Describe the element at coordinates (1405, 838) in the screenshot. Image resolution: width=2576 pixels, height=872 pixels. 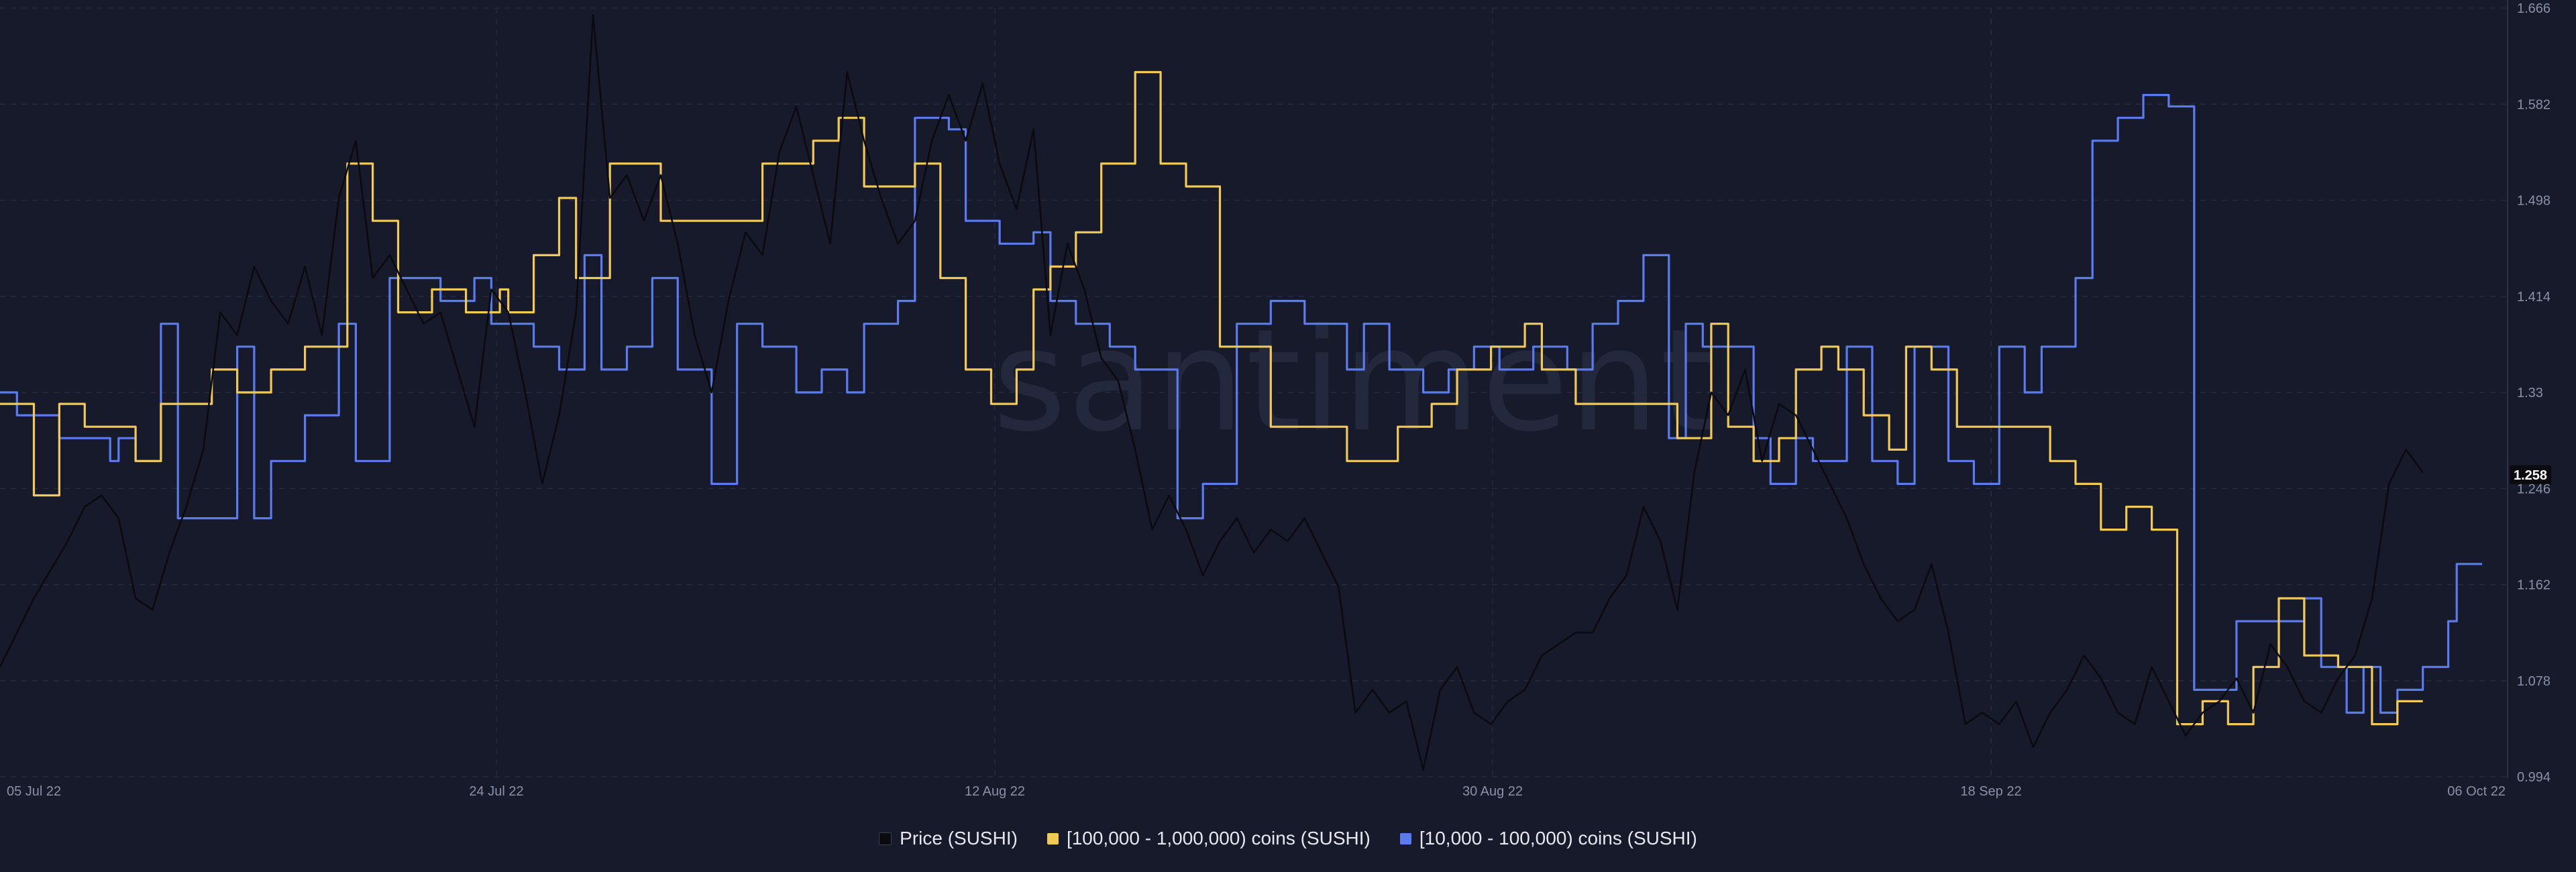
I see `legend-swatch-holders-10k-100k` at that location.